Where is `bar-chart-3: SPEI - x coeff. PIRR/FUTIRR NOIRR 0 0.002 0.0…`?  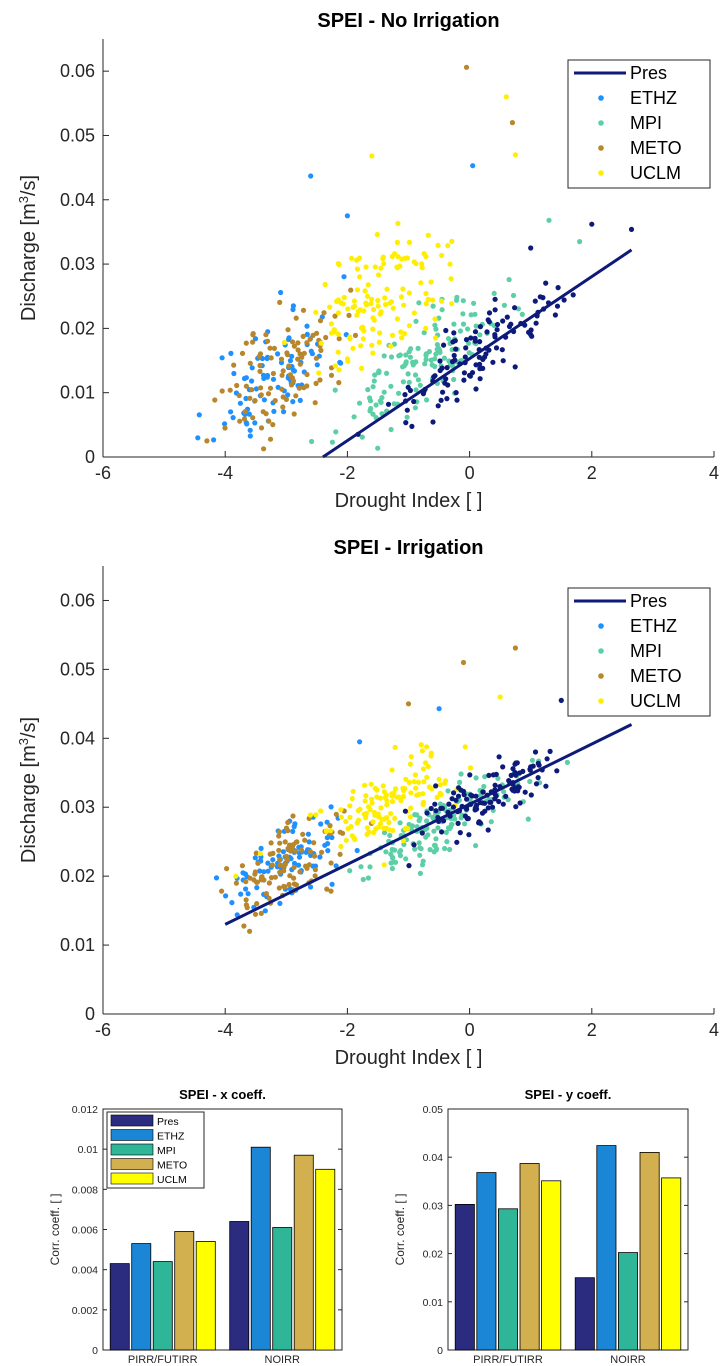 bar-chart-3: SPEI - x coeff. PIRR/FUTIRR NOIRR 0 0.002 0.0… is located at coordinates (195, 1226).